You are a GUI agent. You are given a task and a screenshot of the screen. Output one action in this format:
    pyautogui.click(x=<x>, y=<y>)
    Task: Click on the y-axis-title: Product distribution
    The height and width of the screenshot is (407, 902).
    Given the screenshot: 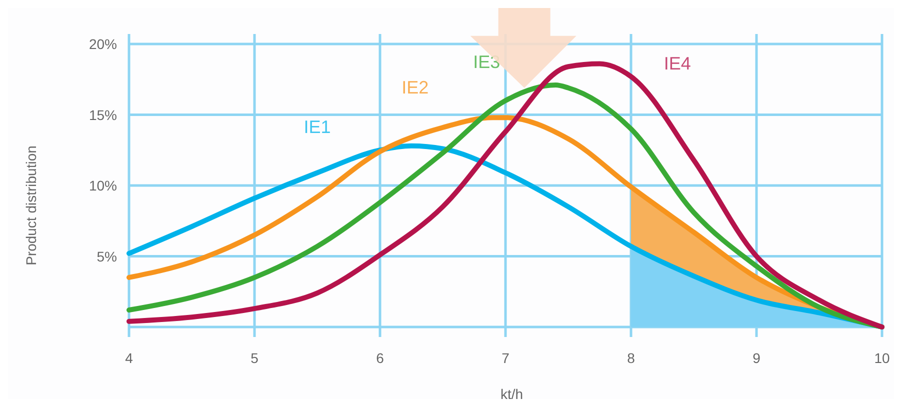 What is the action you would take?
    pyautogui.click(x=31, y=206)
    